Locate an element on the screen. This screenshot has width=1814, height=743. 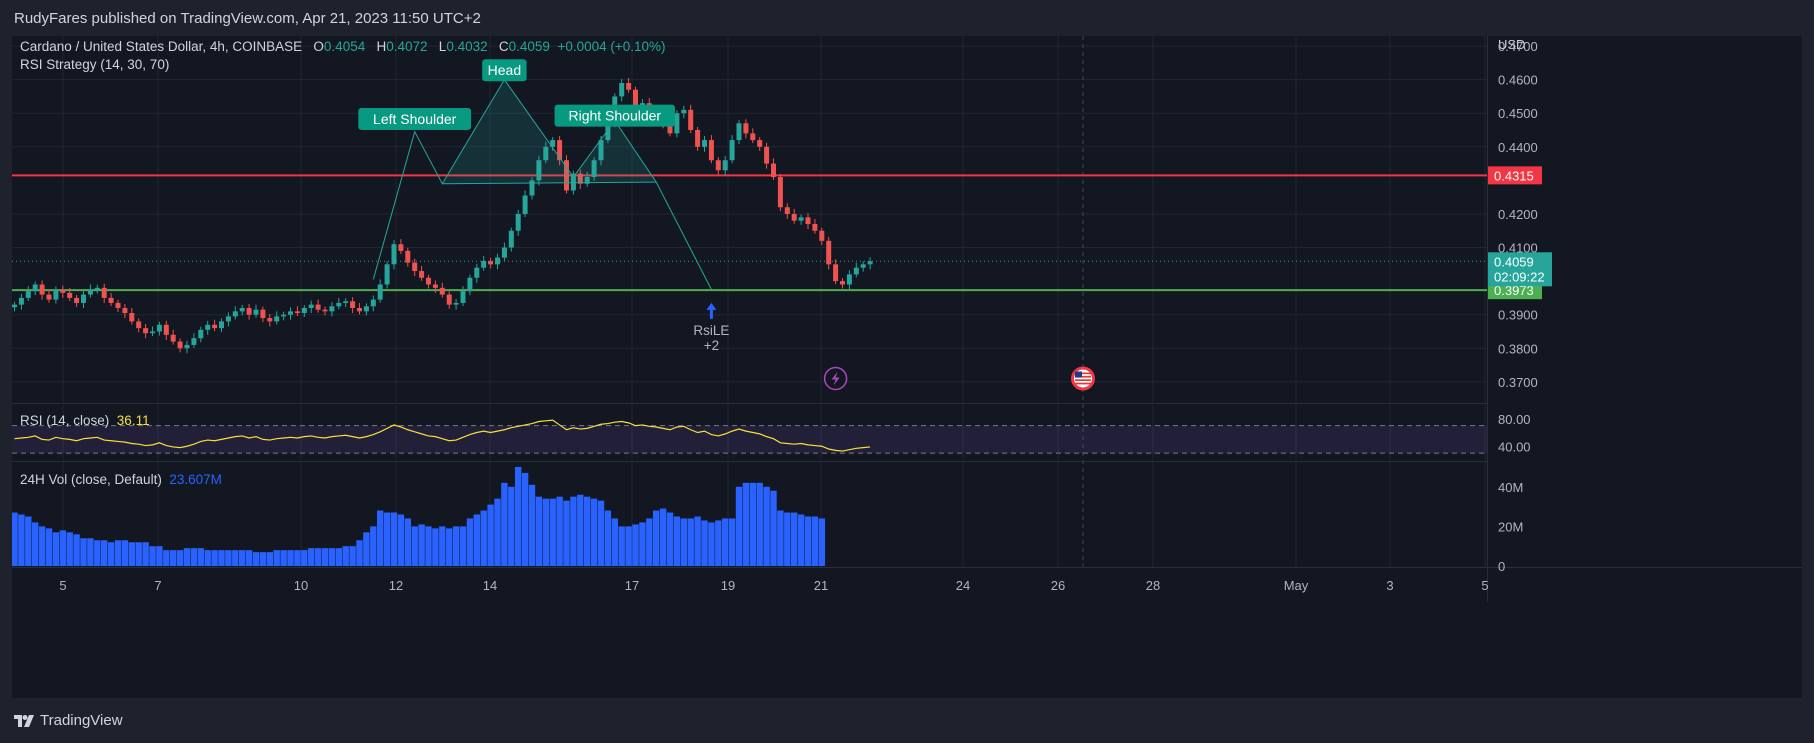
flag-icon is located at coordinates (1083, 378).